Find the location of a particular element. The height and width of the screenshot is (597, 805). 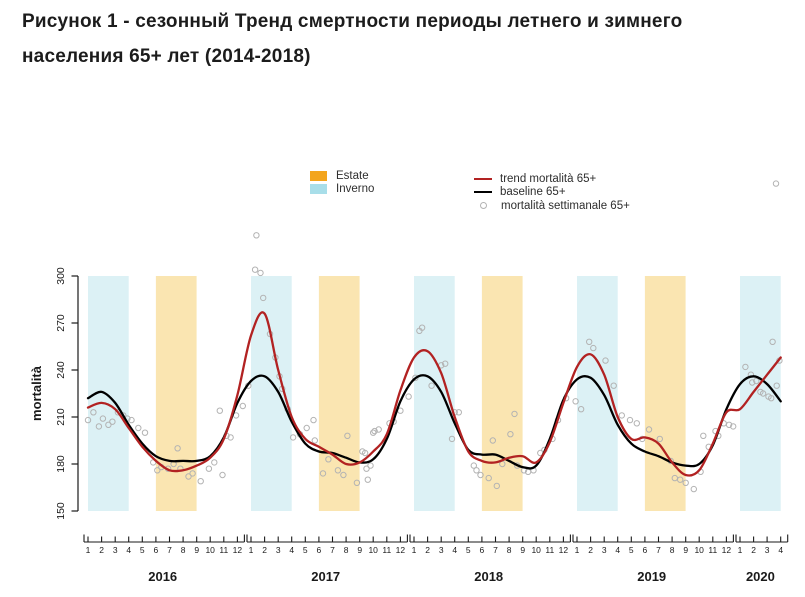

y-axis is located at coordinates (75, 393).